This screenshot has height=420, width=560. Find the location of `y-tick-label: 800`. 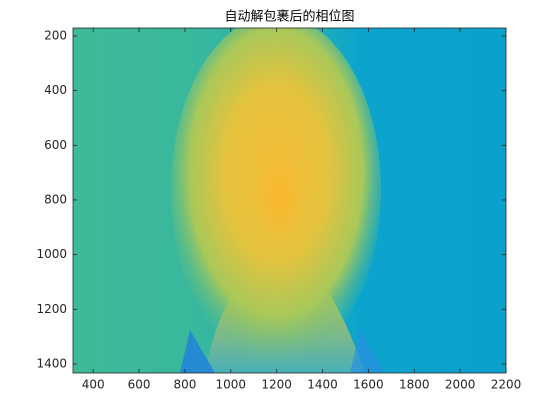

y-tick-label: 800 is located at coordinates (55, 199).